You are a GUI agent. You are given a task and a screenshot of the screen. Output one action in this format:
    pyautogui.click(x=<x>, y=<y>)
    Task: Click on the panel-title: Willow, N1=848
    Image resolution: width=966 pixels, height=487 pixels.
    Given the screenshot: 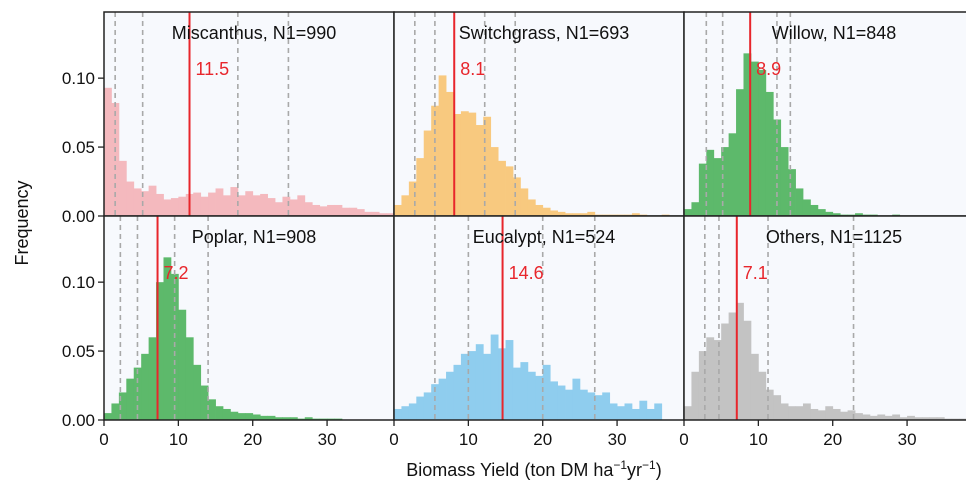 What is the action you would take?
    pyautogui.click(x=834, y=33)
    